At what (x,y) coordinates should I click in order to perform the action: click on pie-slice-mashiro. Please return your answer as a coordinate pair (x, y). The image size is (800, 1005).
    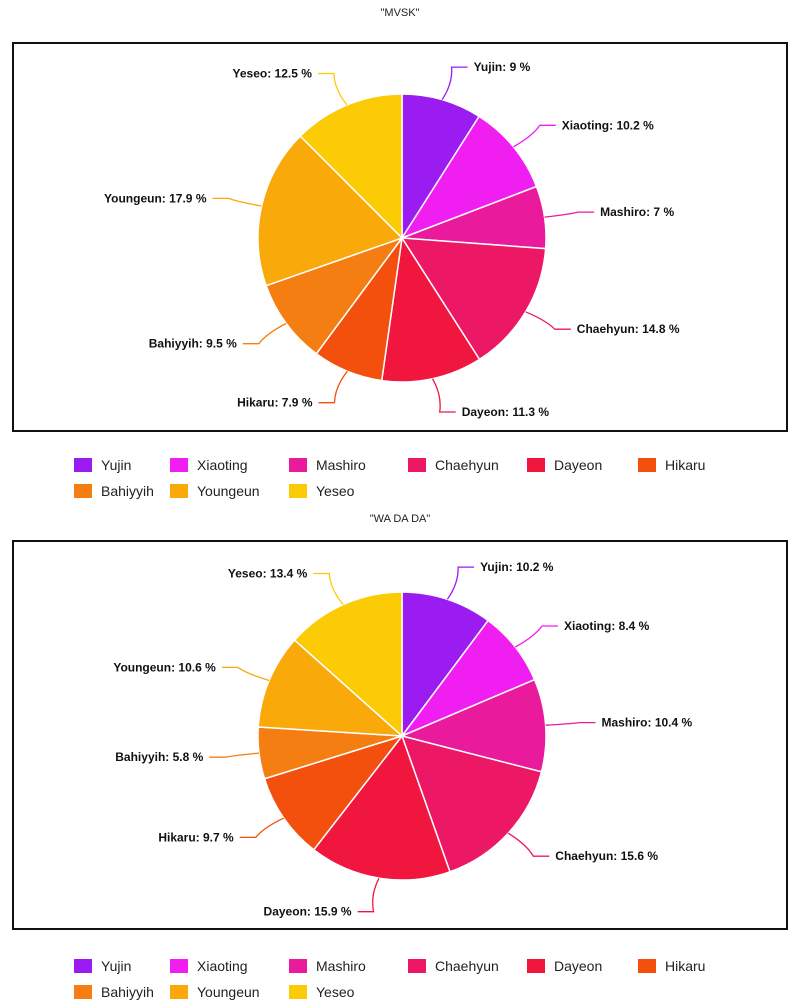
    Looking at the image, I should click on (473, 725).